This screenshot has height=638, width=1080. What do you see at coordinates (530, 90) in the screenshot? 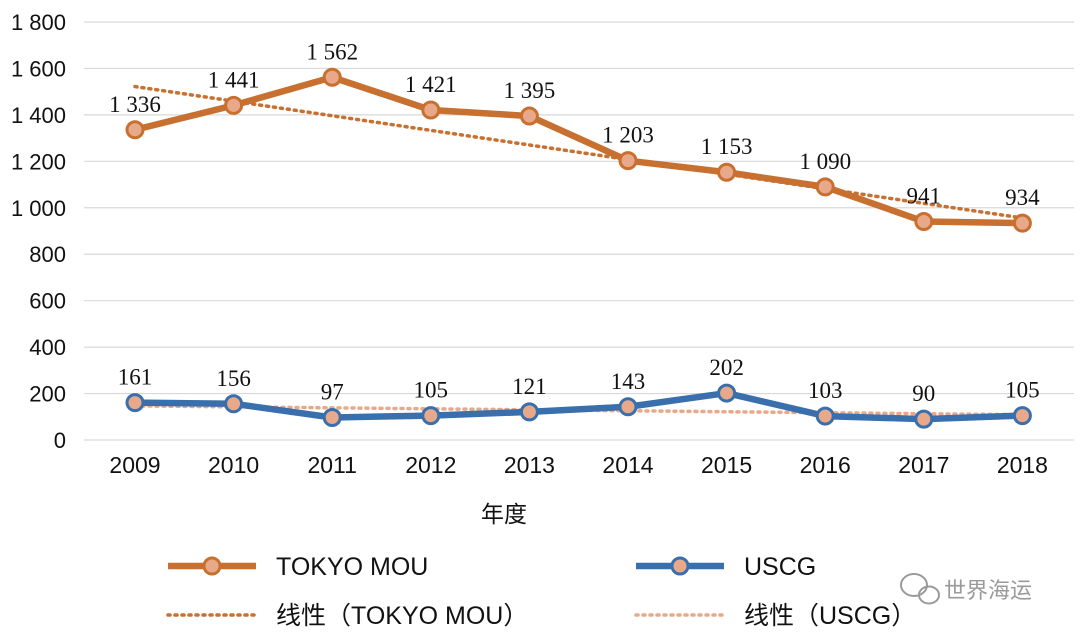
I see `data-label-tokyo-mou-2013: 1 395` at bounding box center [530, 90].